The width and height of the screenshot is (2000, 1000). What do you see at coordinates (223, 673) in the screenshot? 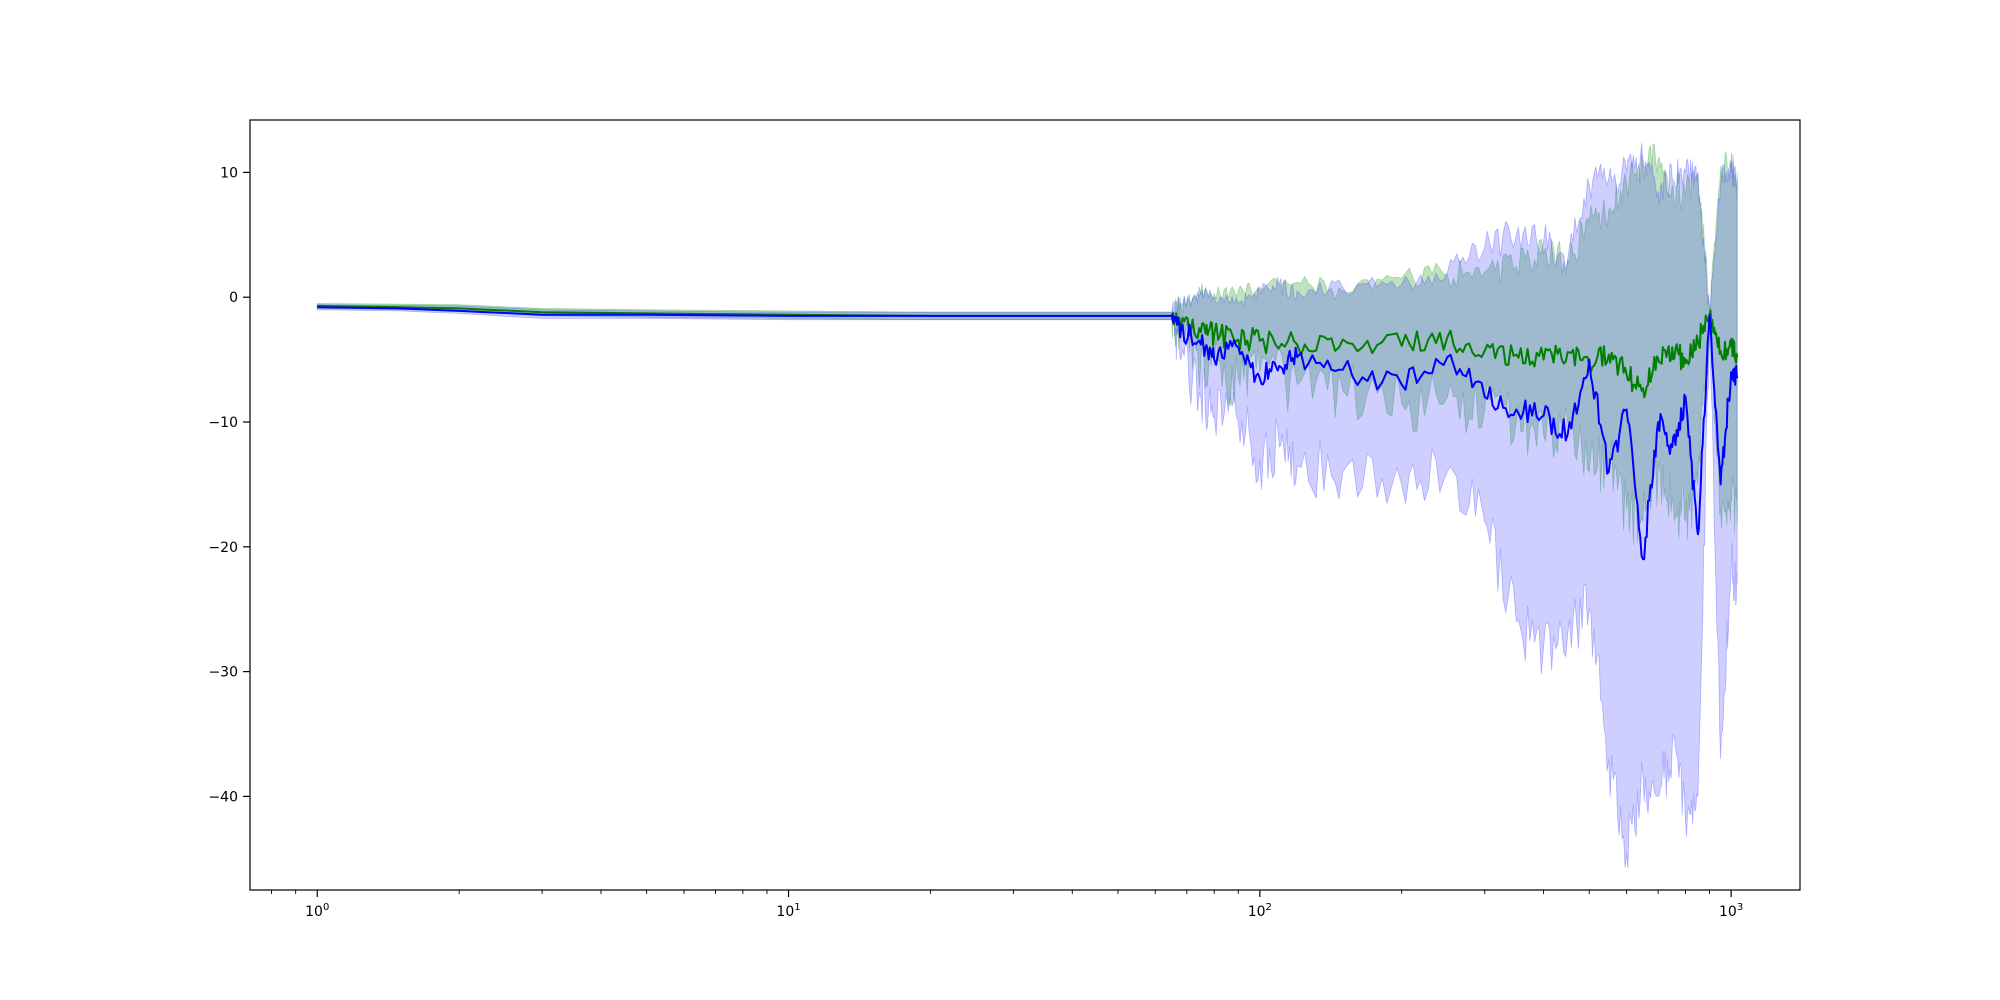
I see `y-tick-label: −30` at bounding box center [223, 673].